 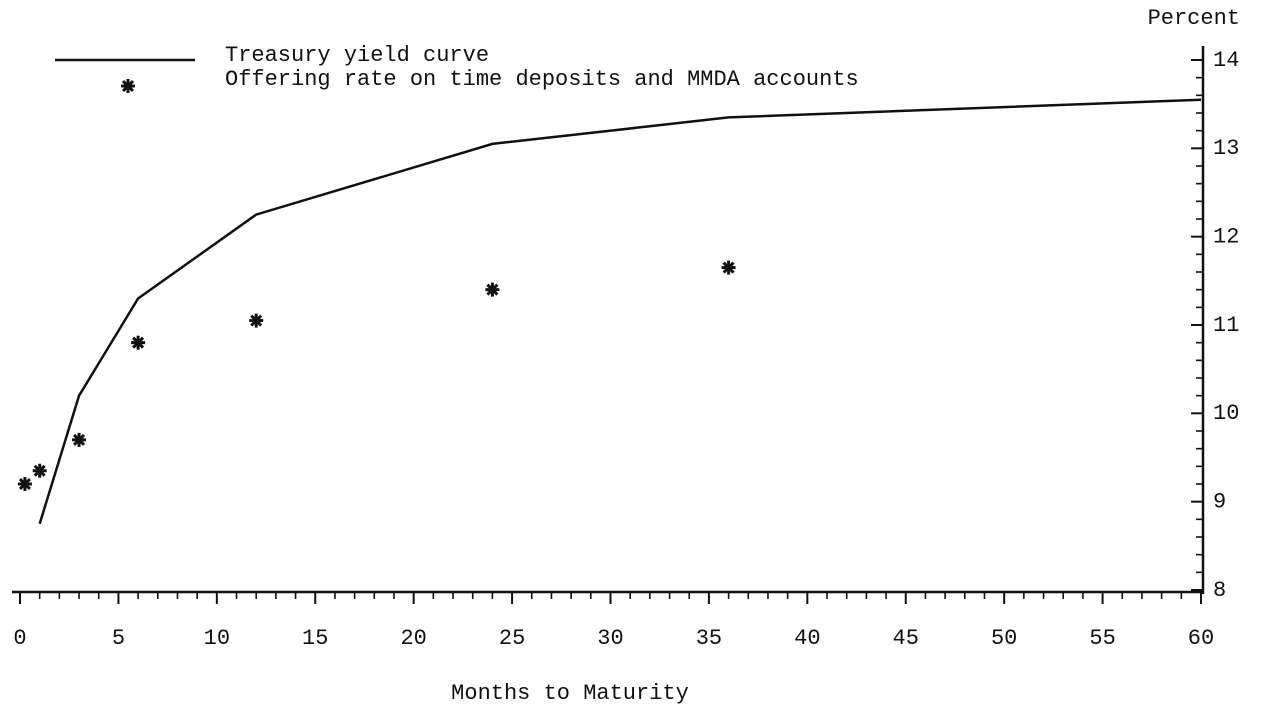 I want to click on x-tick-label: 50, so click(x=1004, y=638).